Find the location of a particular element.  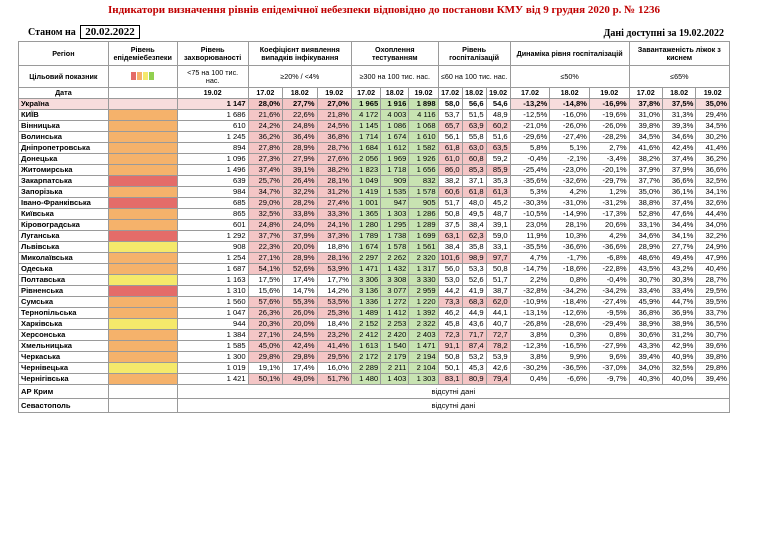

hosp-dynamics-value: -18,6% is located at coordinates (569, 269).